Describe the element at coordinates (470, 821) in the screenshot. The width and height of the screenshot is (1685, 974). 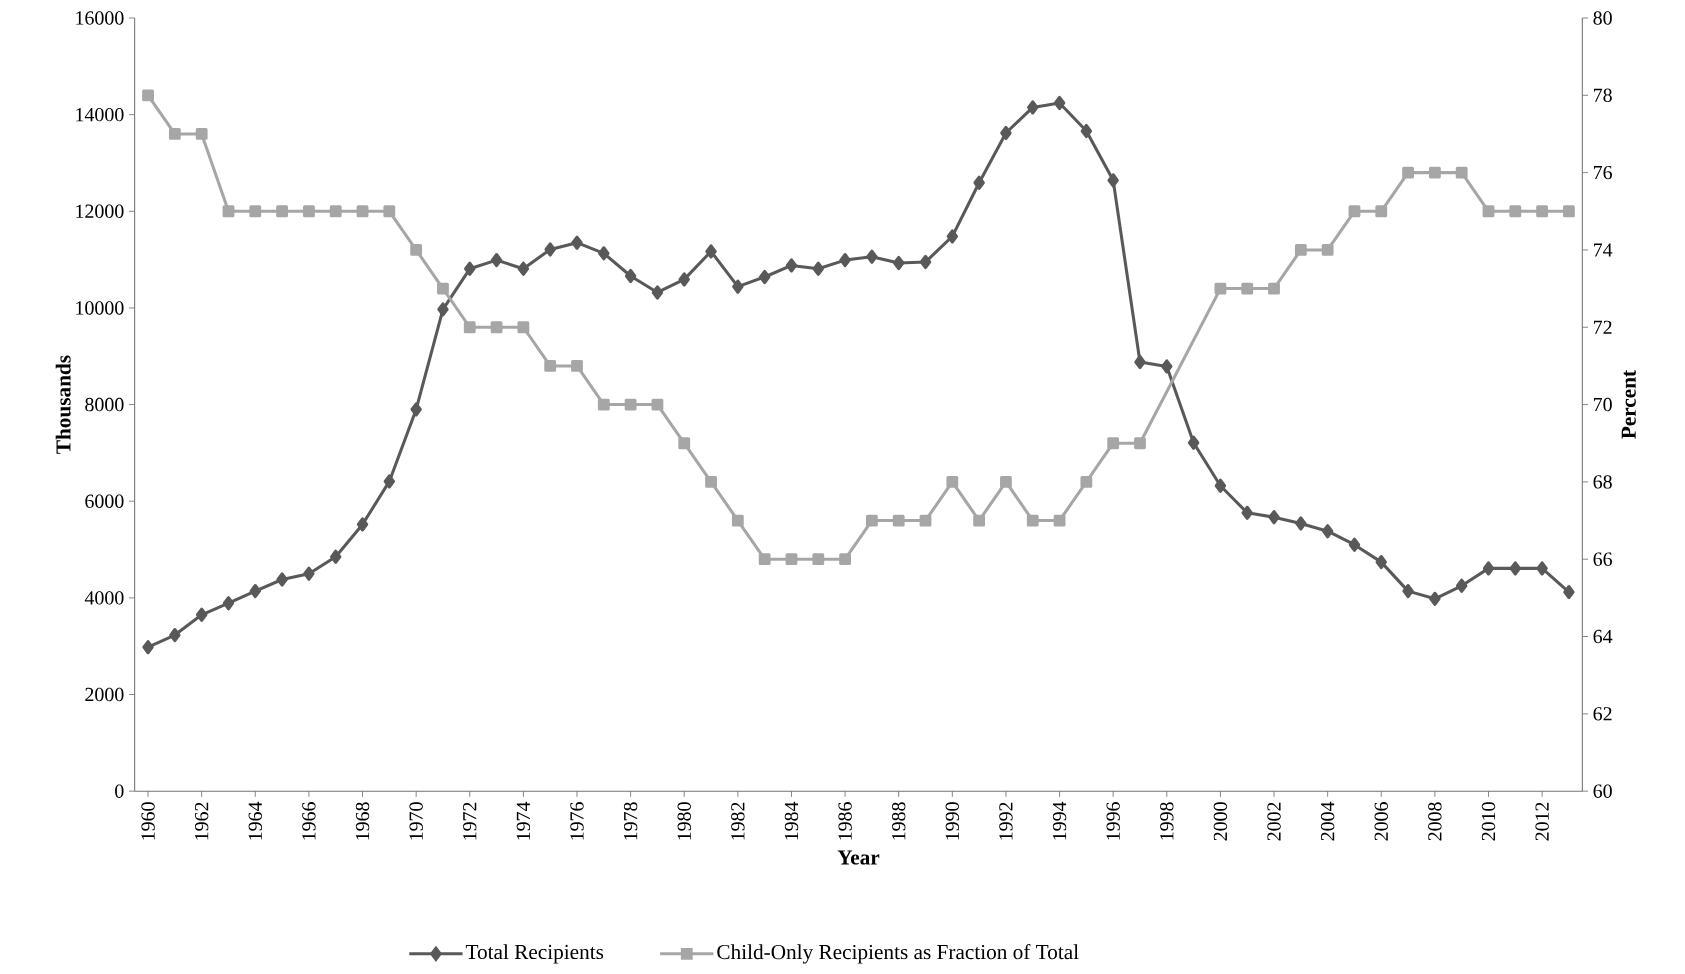
I see `x-tick-label: 1972` at that location.